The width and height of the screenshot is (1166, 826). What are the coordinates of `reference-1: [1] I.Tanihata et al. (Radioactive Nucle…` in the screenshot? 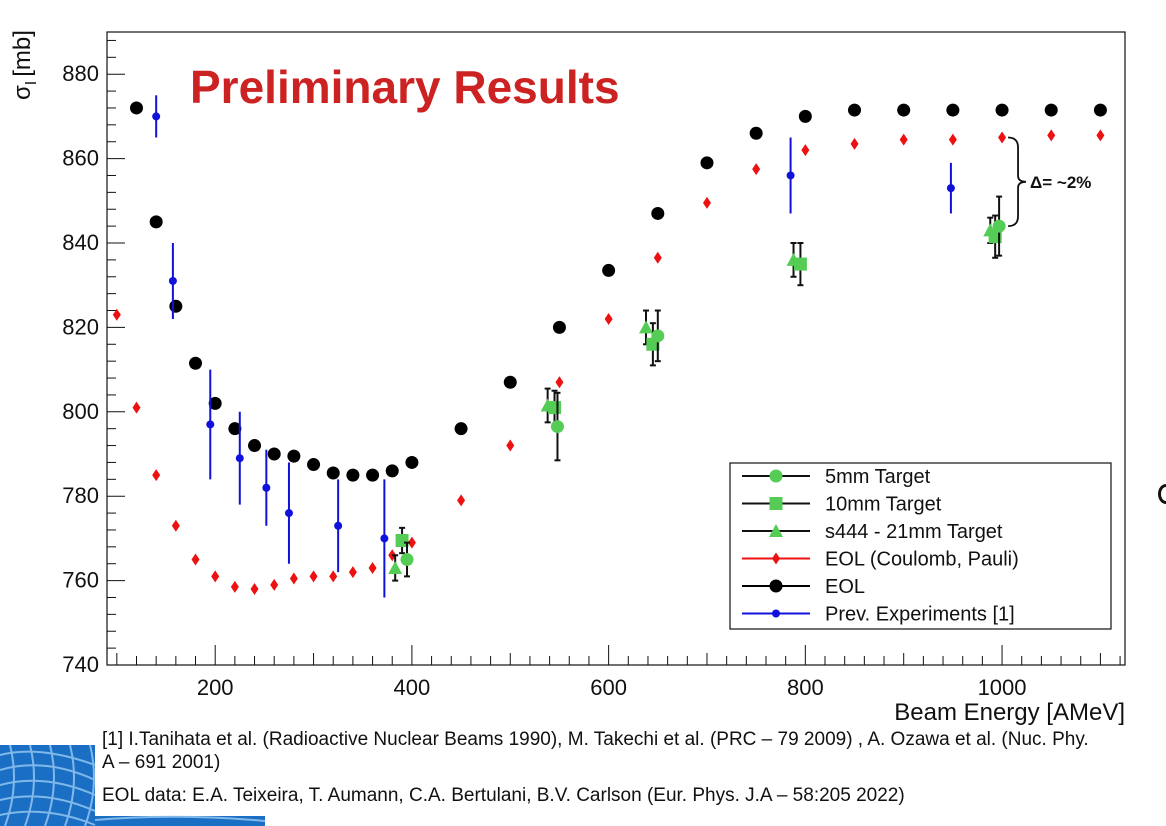 It's located at (595, 751).